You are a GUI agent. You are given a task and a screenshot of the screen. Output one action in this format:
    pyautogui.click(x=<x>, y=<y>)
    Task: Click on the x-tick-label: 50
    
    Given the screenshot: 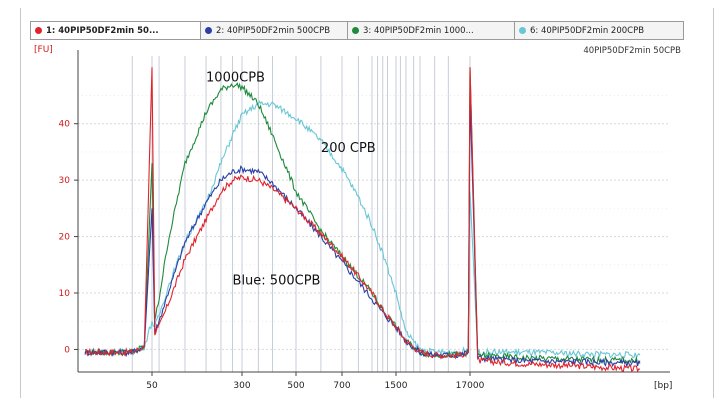 What is the action you would take?
    pyautogui.click(x=152, y=386)
    